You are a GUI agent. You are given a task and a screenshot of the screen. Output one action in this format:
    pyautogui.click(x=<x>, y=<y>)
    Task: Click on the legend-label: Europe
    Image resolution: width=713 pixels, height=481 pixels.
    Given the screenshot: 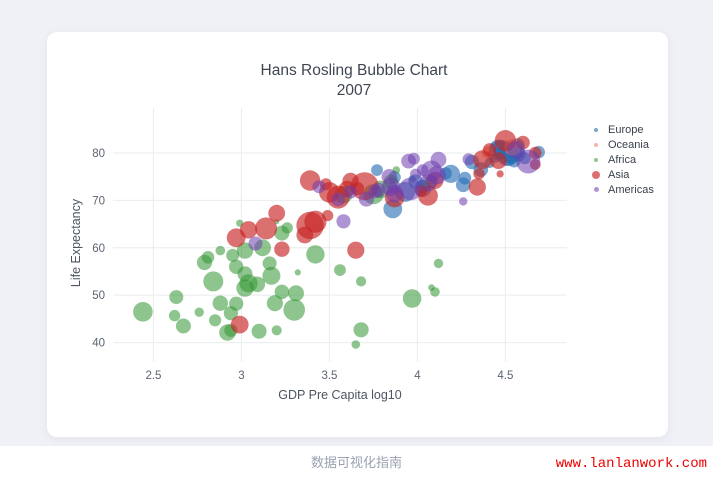 What is the action you would take?
    pyautogui.click(x=626, y=129)
    